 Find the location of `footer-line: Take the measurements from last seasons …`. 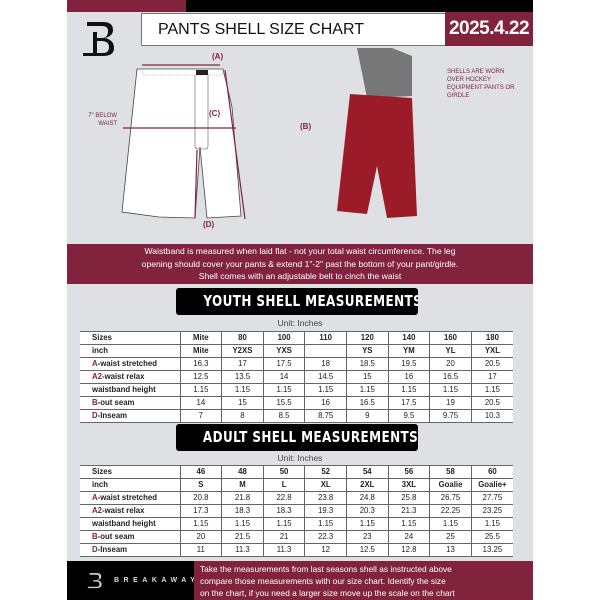

footer-line: Take the measurements from last seasons … is located at coordinates (326, 569).